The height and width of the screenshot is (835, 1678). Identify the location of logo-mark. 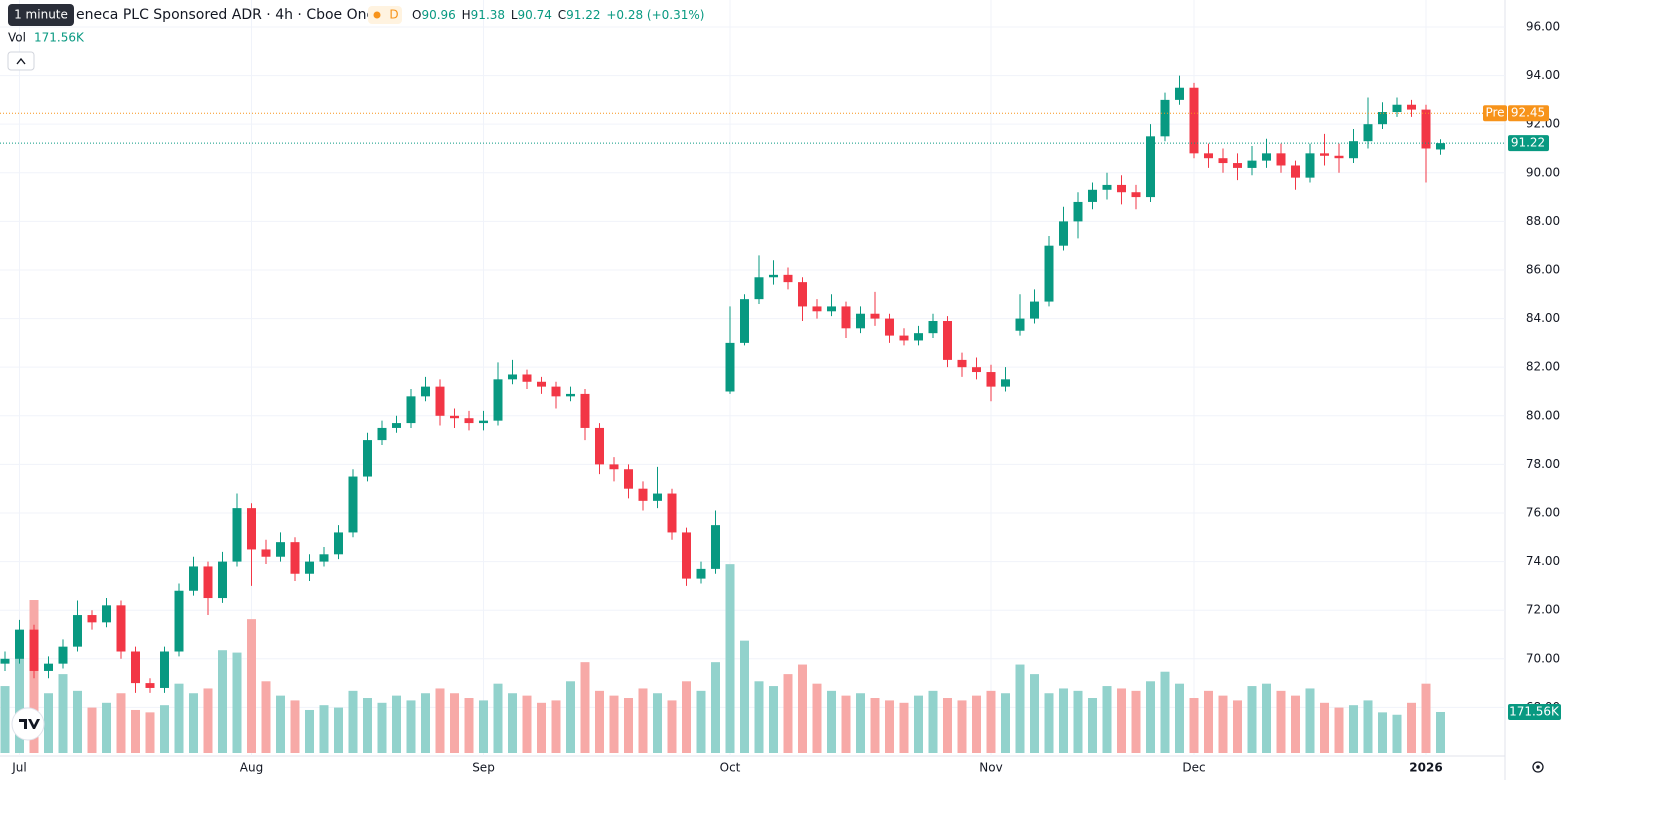
(29, 724).